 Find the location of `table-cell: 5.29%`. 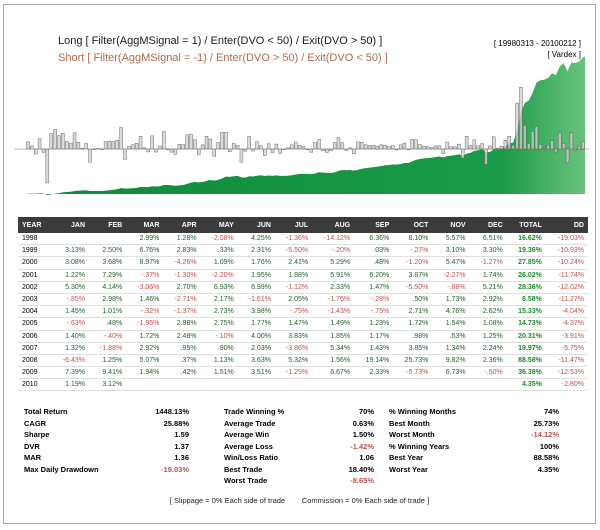

table-cell: 5.29% is located at coordinates (333, 263).